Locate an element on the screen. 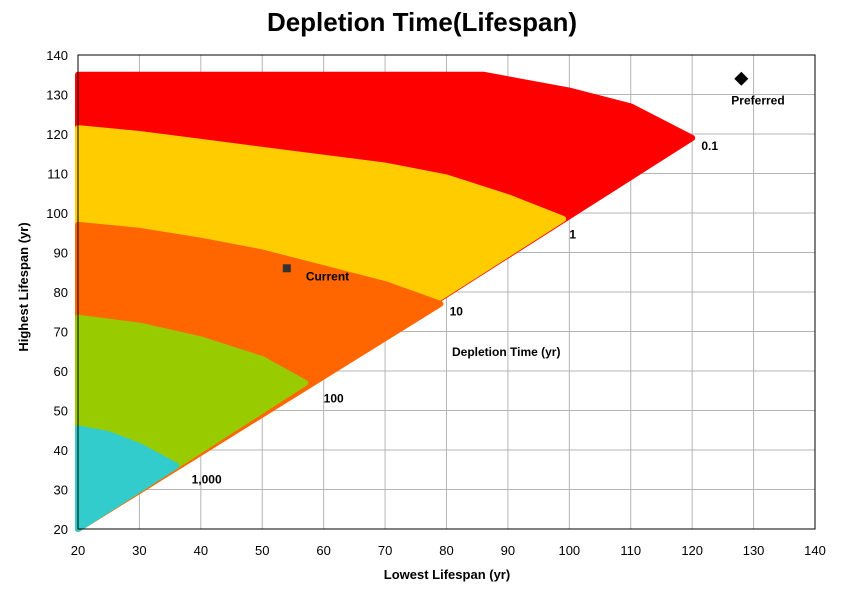 The image size is (858, 592). contour-label: 1 is located at coordinates (572, 235).